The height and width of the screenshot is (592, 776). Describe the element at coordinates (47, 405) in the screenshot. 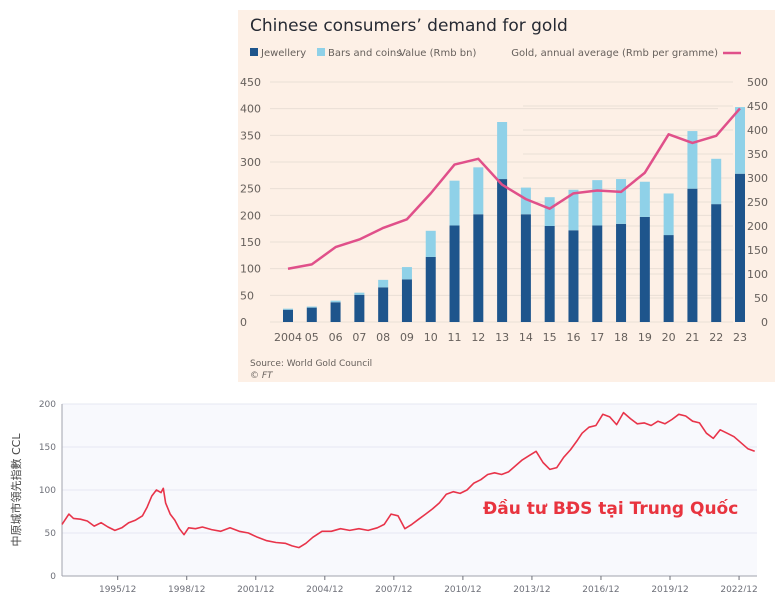

I see `y-tick-label: 200` at that location.